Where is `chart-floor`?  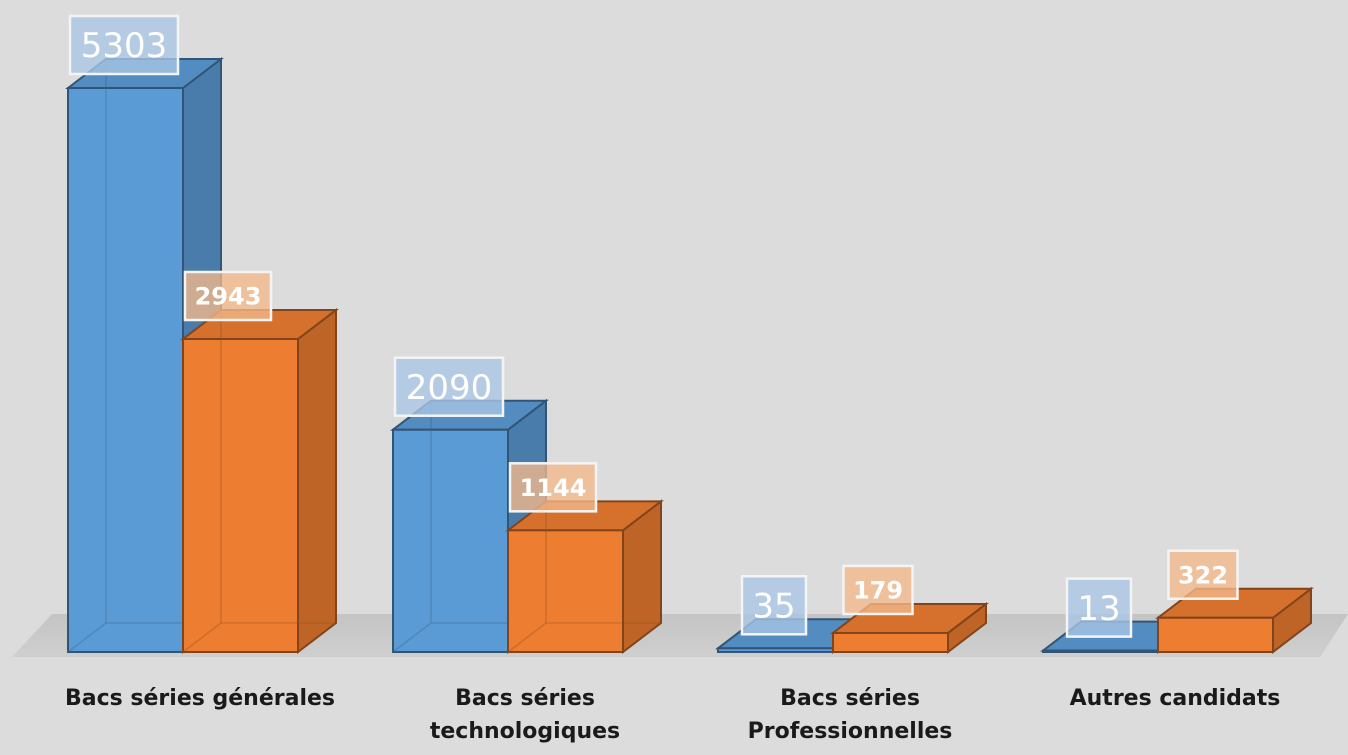
chart-floor is located at coordinates (680, 635).